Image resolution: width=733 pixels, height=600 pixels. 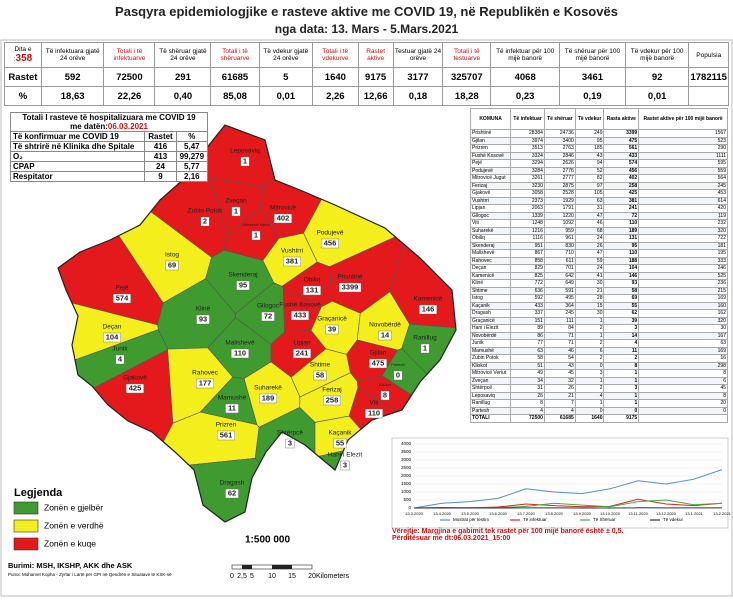 I want to click on cell: 1092, so click(x=559, y=223).